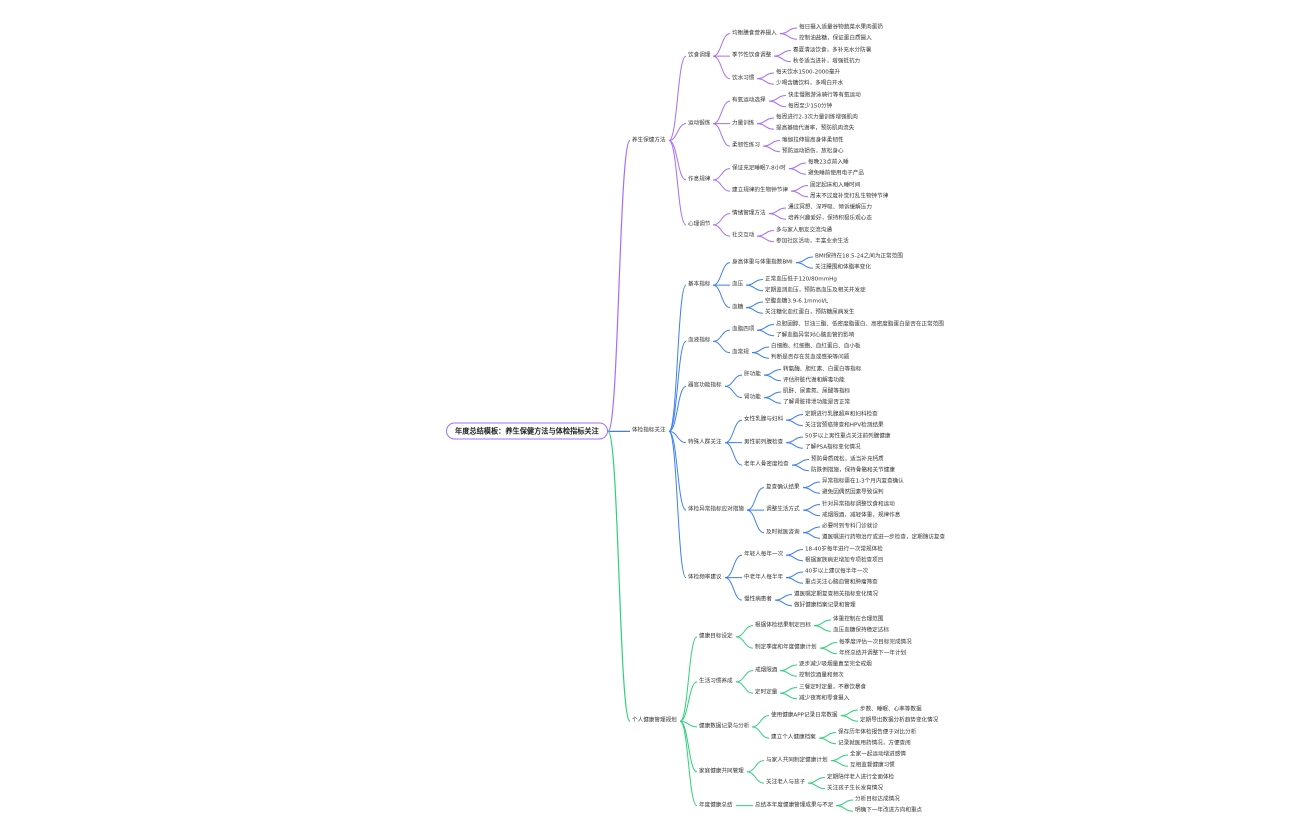  I want to click on leaf-topic: 做好健康档案记录和管理, so click(825, 605).